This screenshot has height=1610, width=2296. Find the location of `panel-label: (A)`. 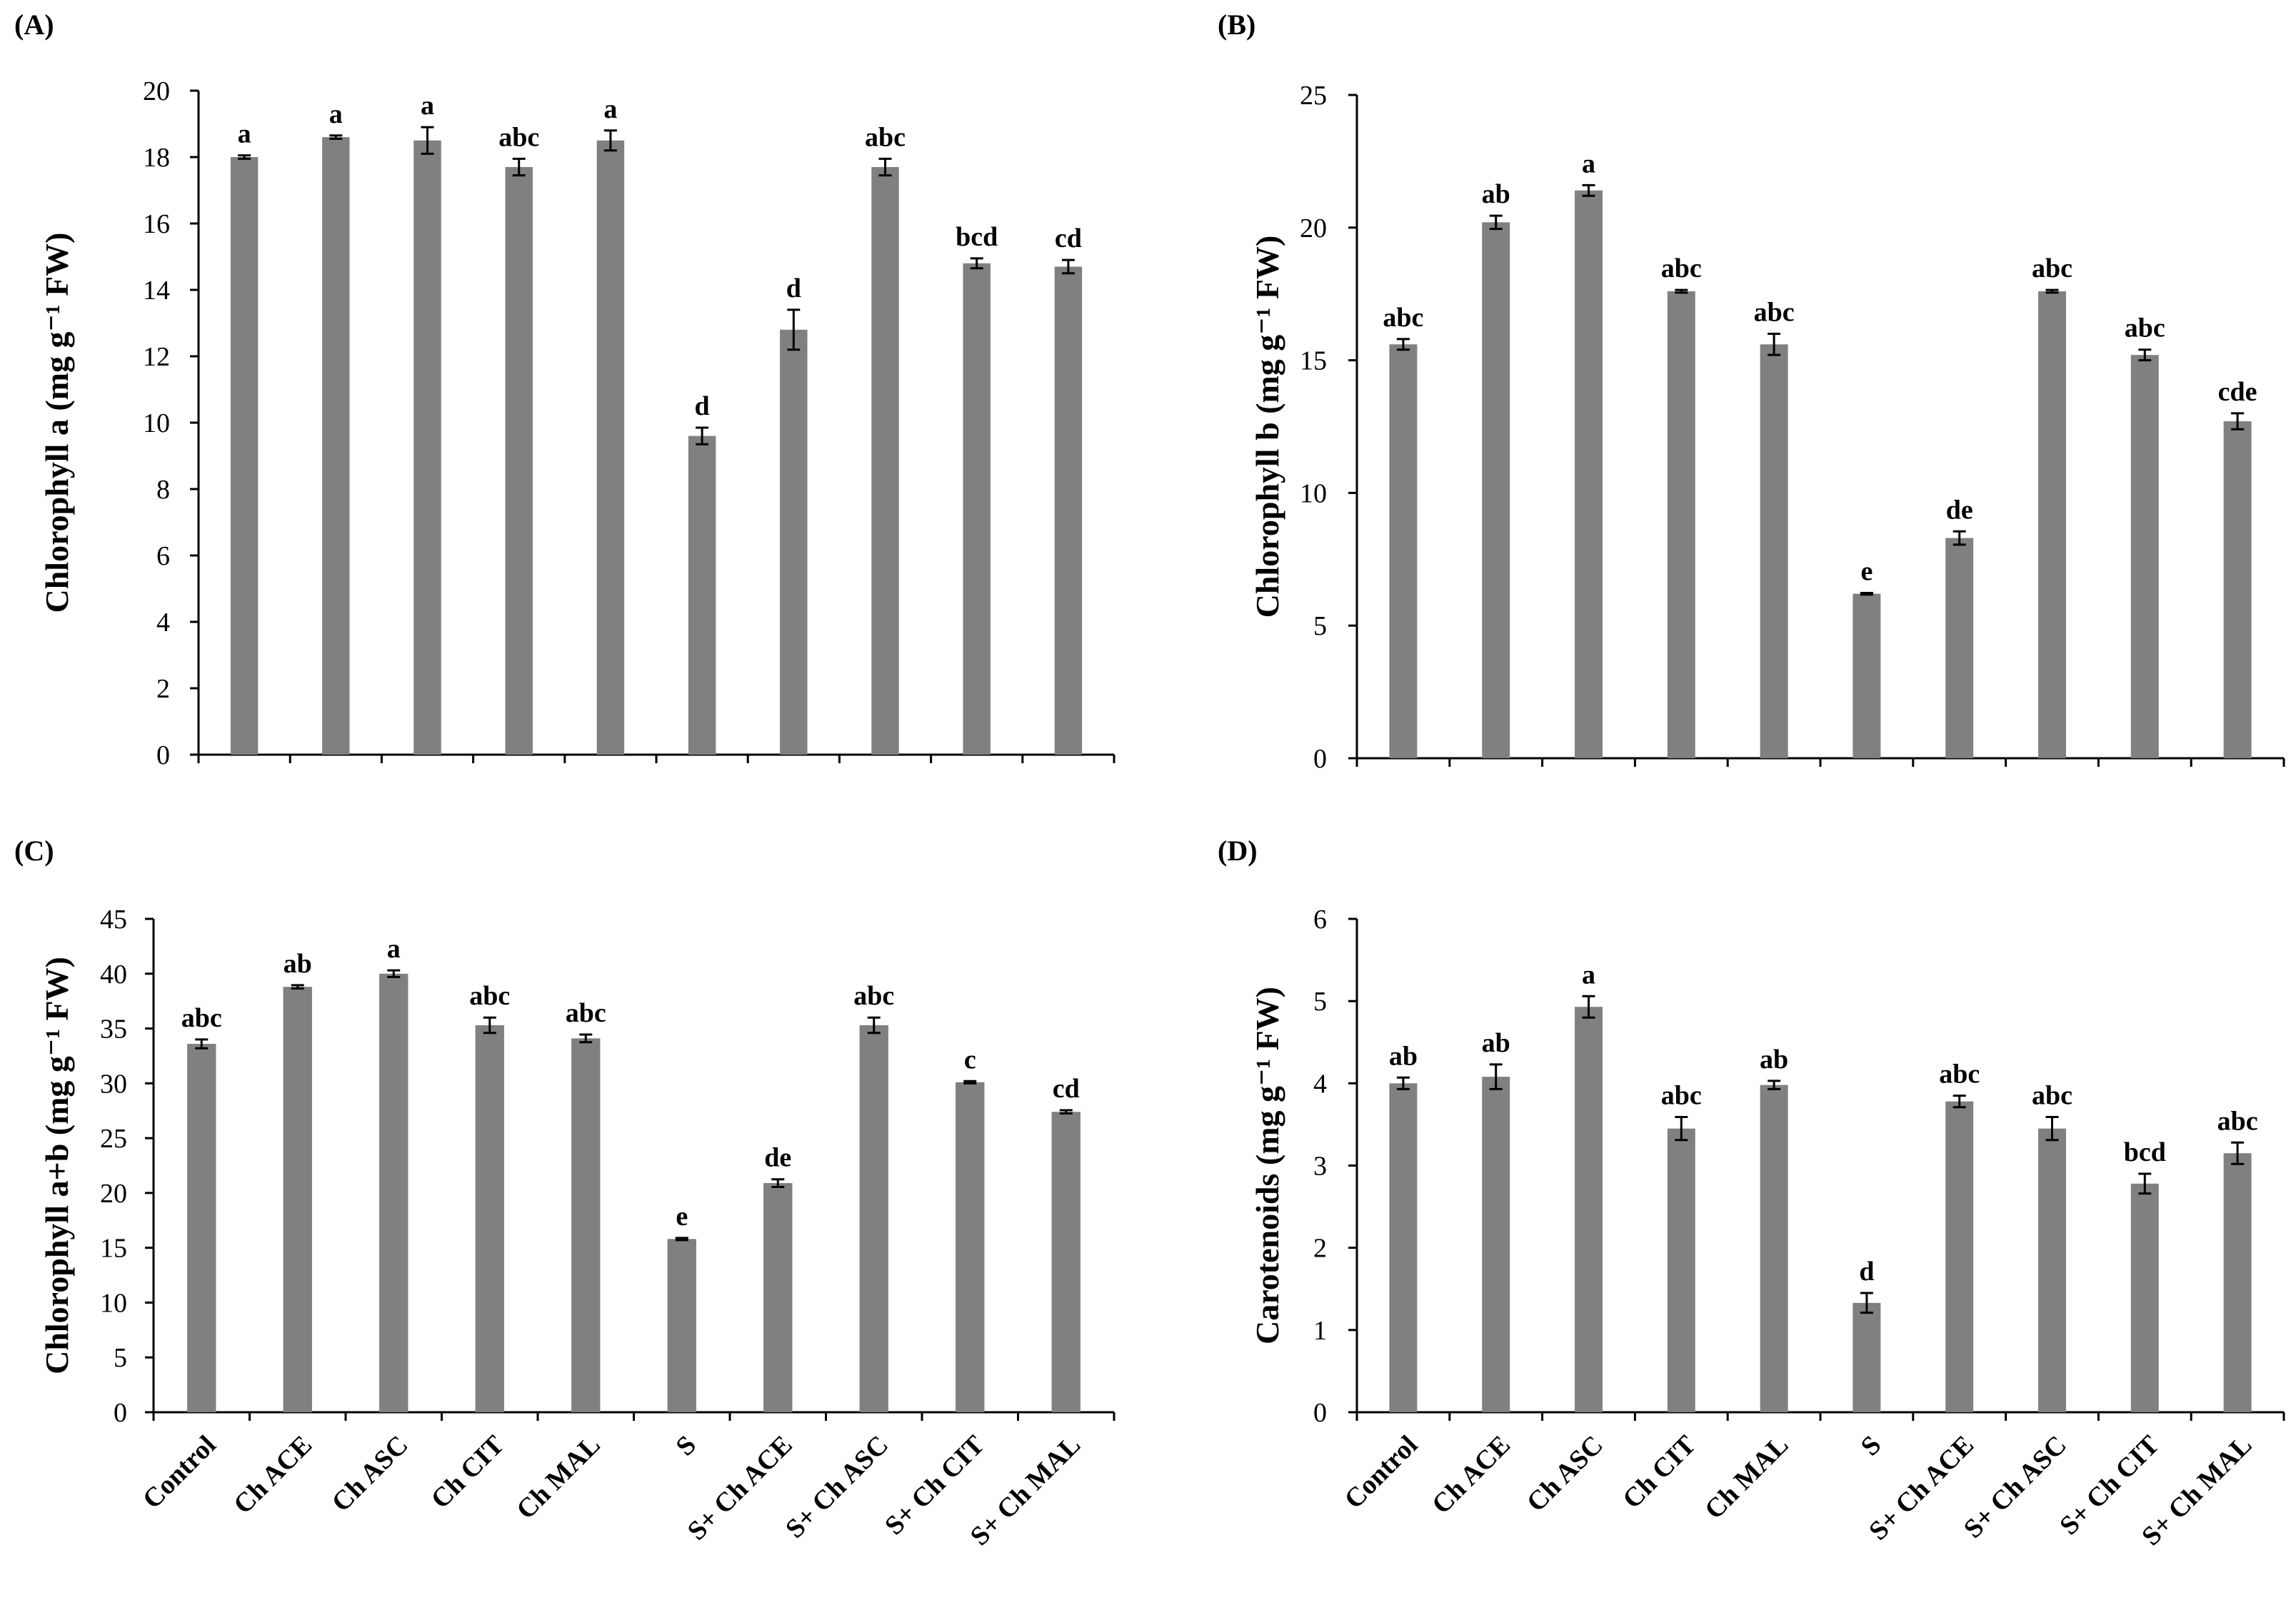

panel-label: (A) is located at coordinates (34, 25).